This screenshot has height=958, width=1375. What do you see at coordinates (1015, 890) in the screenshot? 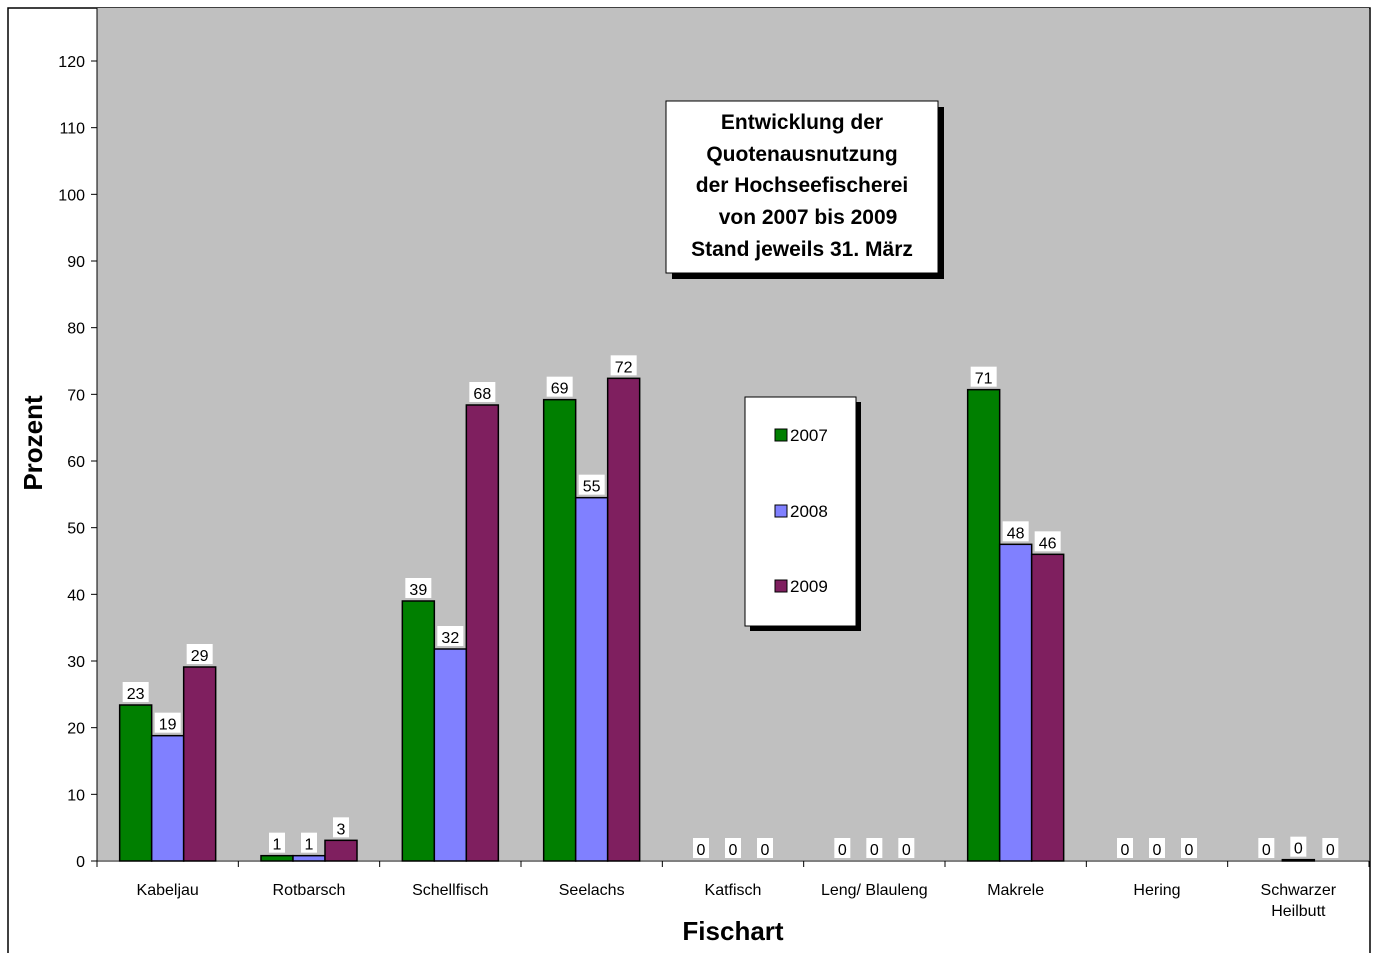
I see `x-category-label: Makrele` at bounding box center [1015, 890].